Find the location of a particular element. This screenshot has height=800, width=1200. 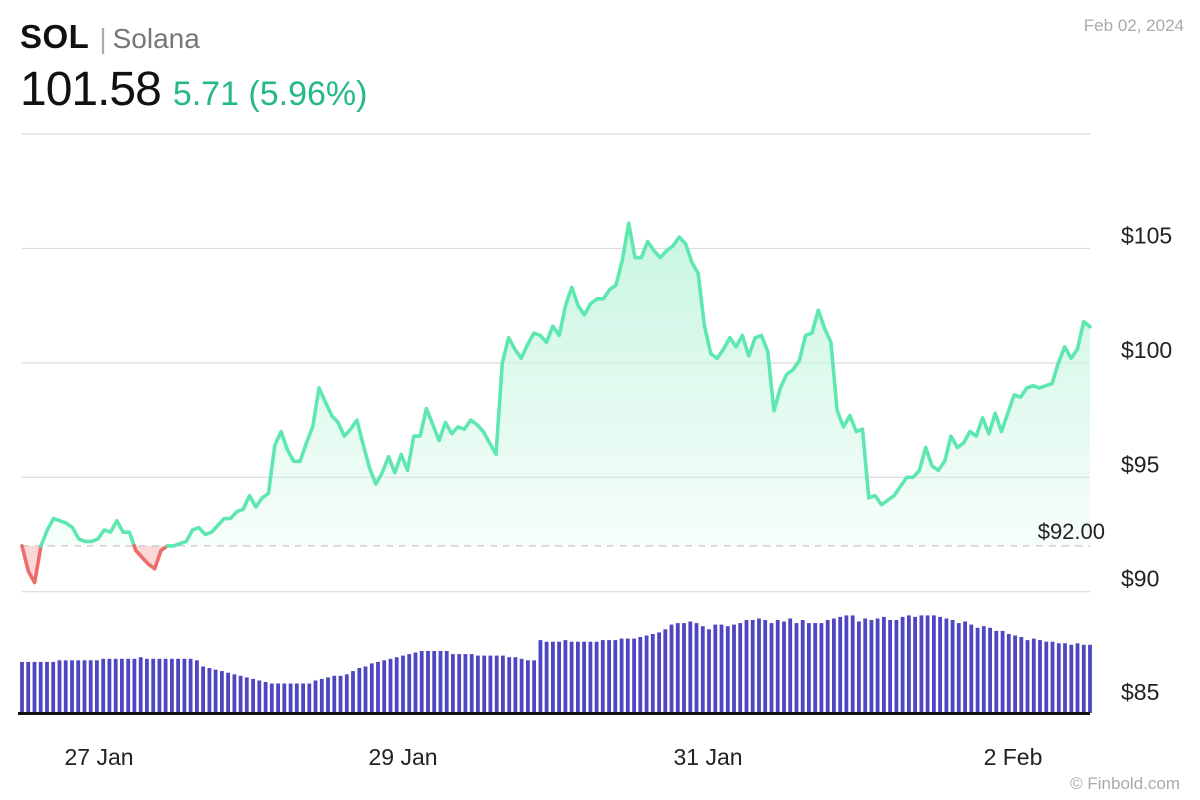

price-line-below is located at coordinates (31, 564).